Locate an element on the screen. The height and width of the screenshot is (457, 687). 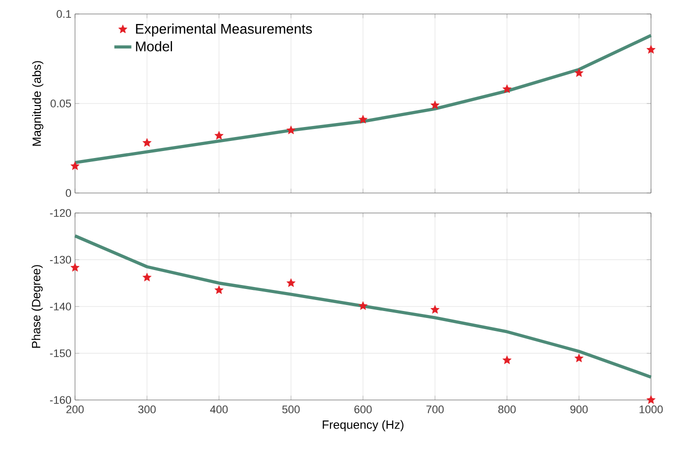
x-tick-label: 1000 is located at coordinates (651, 410).